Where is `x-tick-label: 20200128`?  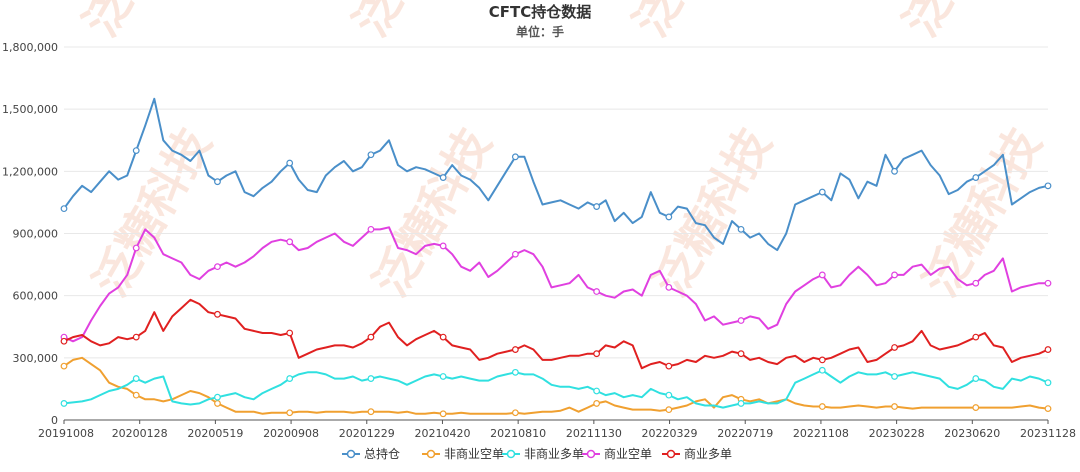 x-tick-label: 20200128 is located at coordinates (140, 433).